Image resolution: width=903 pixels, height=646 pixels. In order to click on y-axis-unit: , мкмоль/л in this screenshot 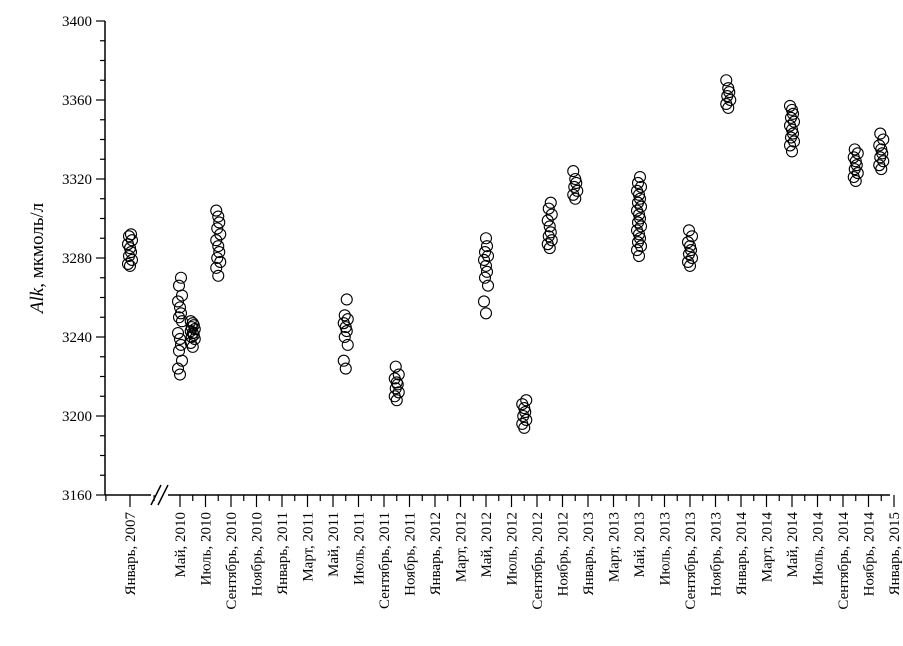, I will do `click(37, 244)`.